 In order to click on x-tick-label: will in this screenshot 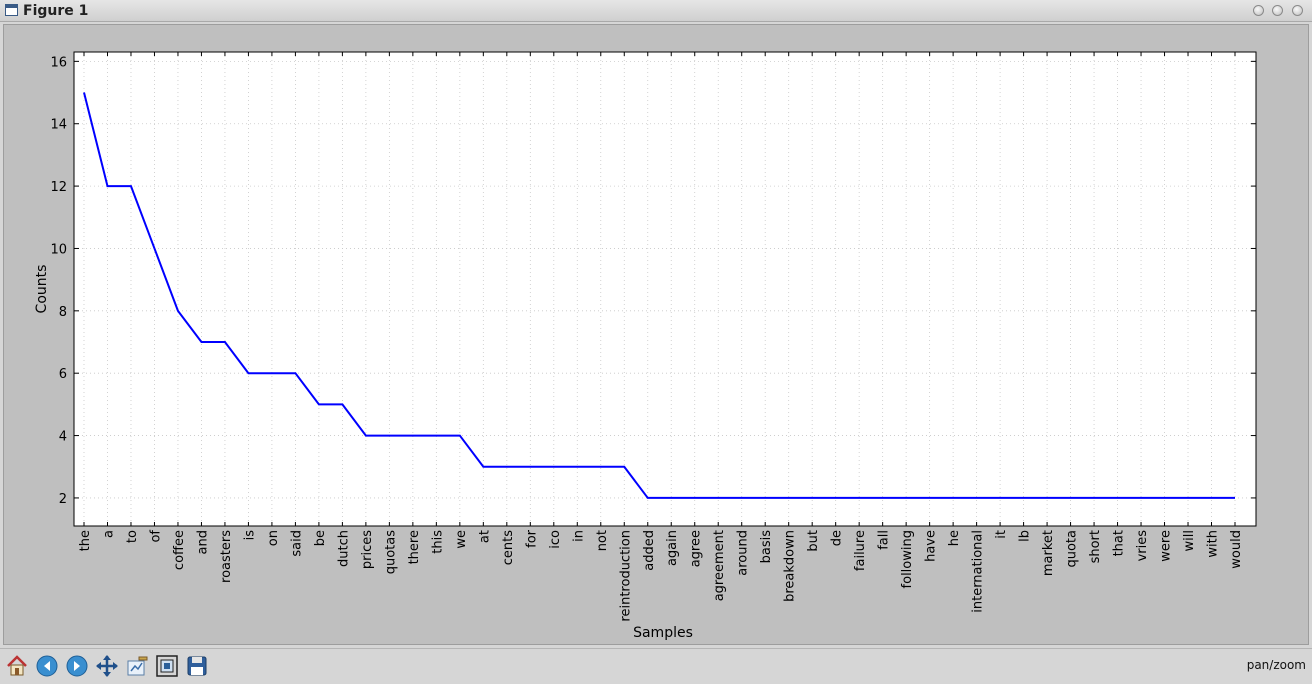, I will do `click(1189, 540)`.